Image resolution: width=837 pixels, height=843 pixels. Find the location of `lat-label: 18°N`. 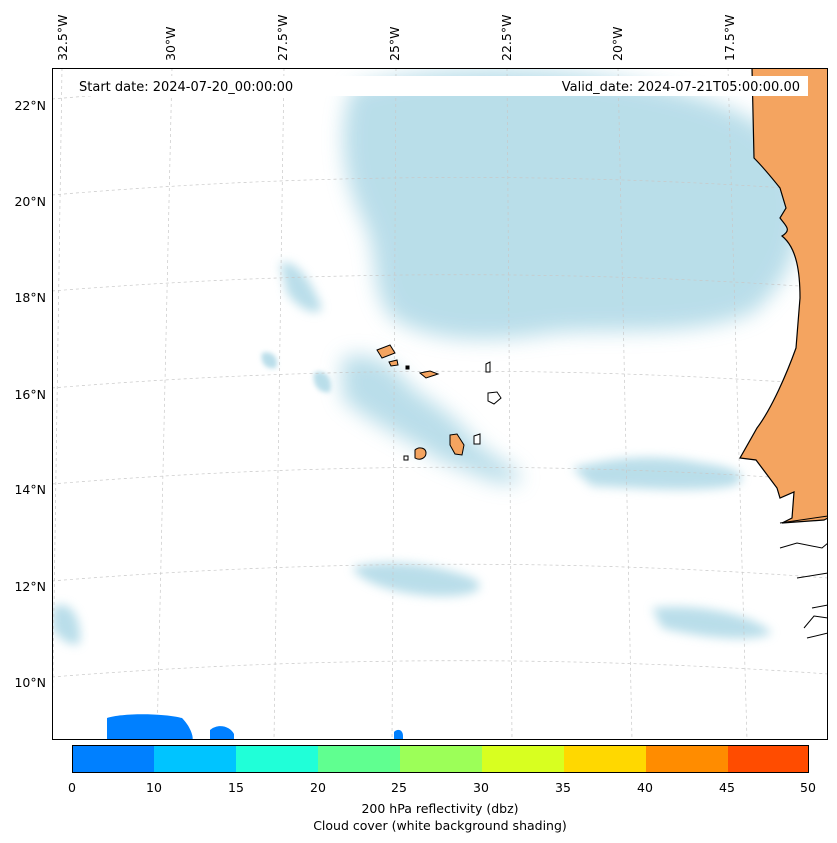

lat-label: 18°N is located at coordinates (30, 297).